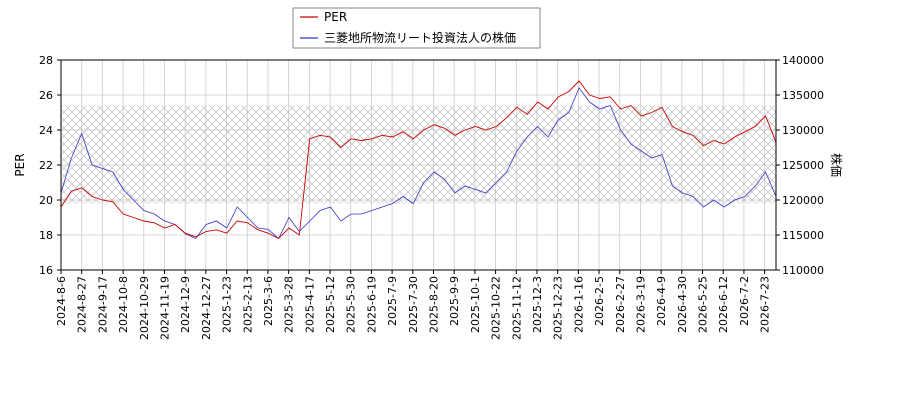 The width and height of the screenshot is (900, 400). I want to click on x-tick-label: 2026-4-9, so click(661, 301).